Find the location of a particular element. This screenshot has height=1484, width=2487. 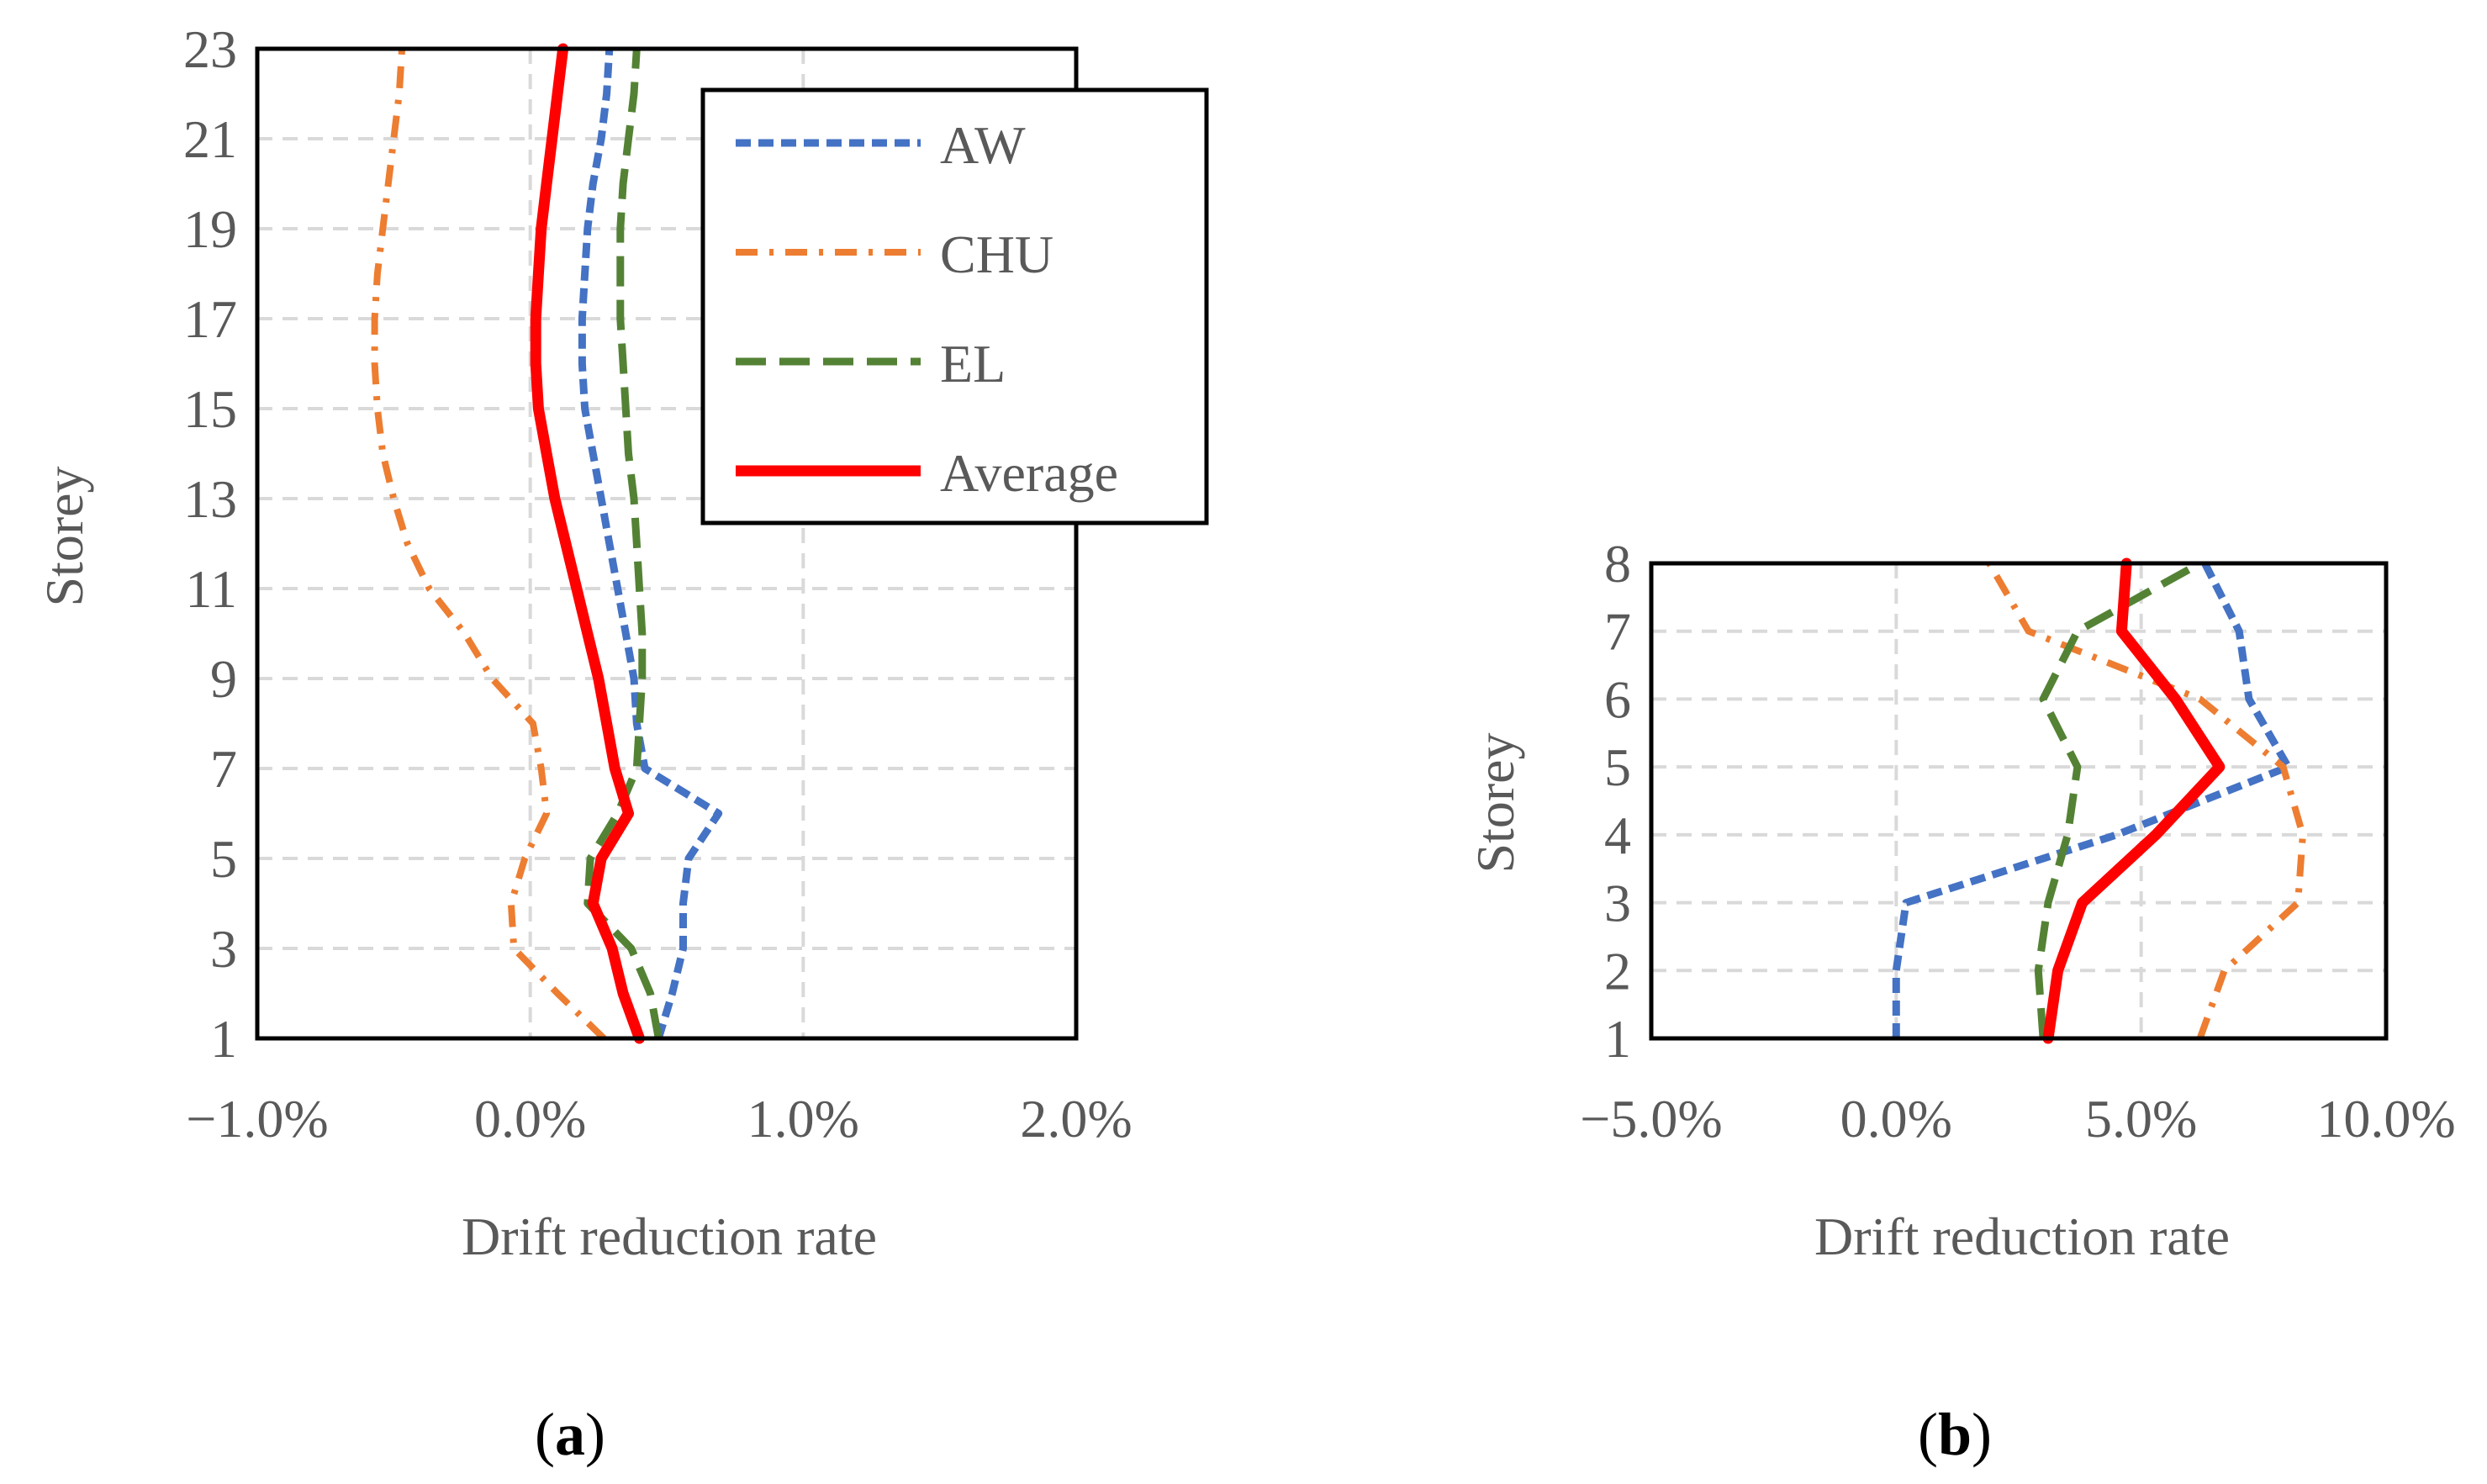

legend-label-chu: CHU is located at coordinates (996, 254).